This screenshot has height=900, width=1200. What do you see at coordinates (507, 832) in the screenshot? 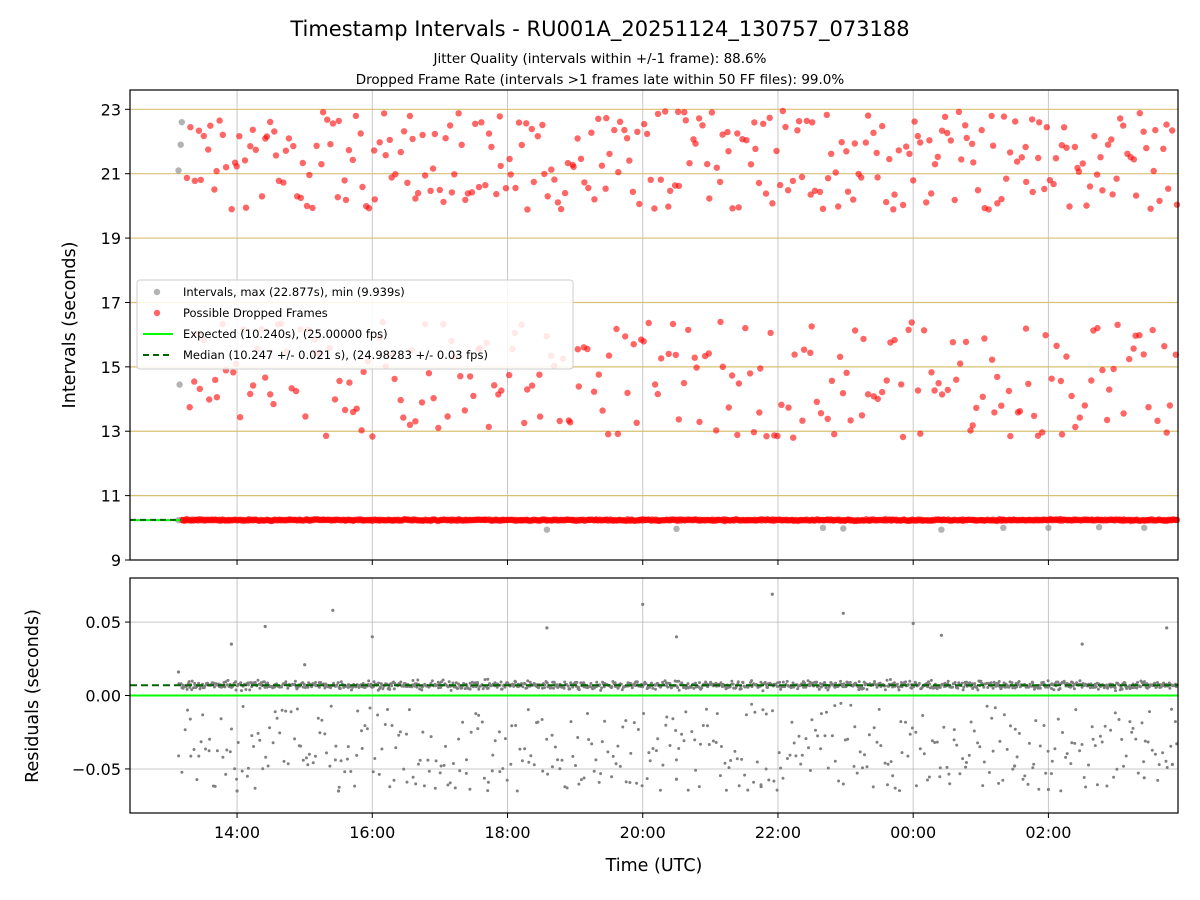
I see `x-tick-label: 18:00` at bounding box center [507, 832].